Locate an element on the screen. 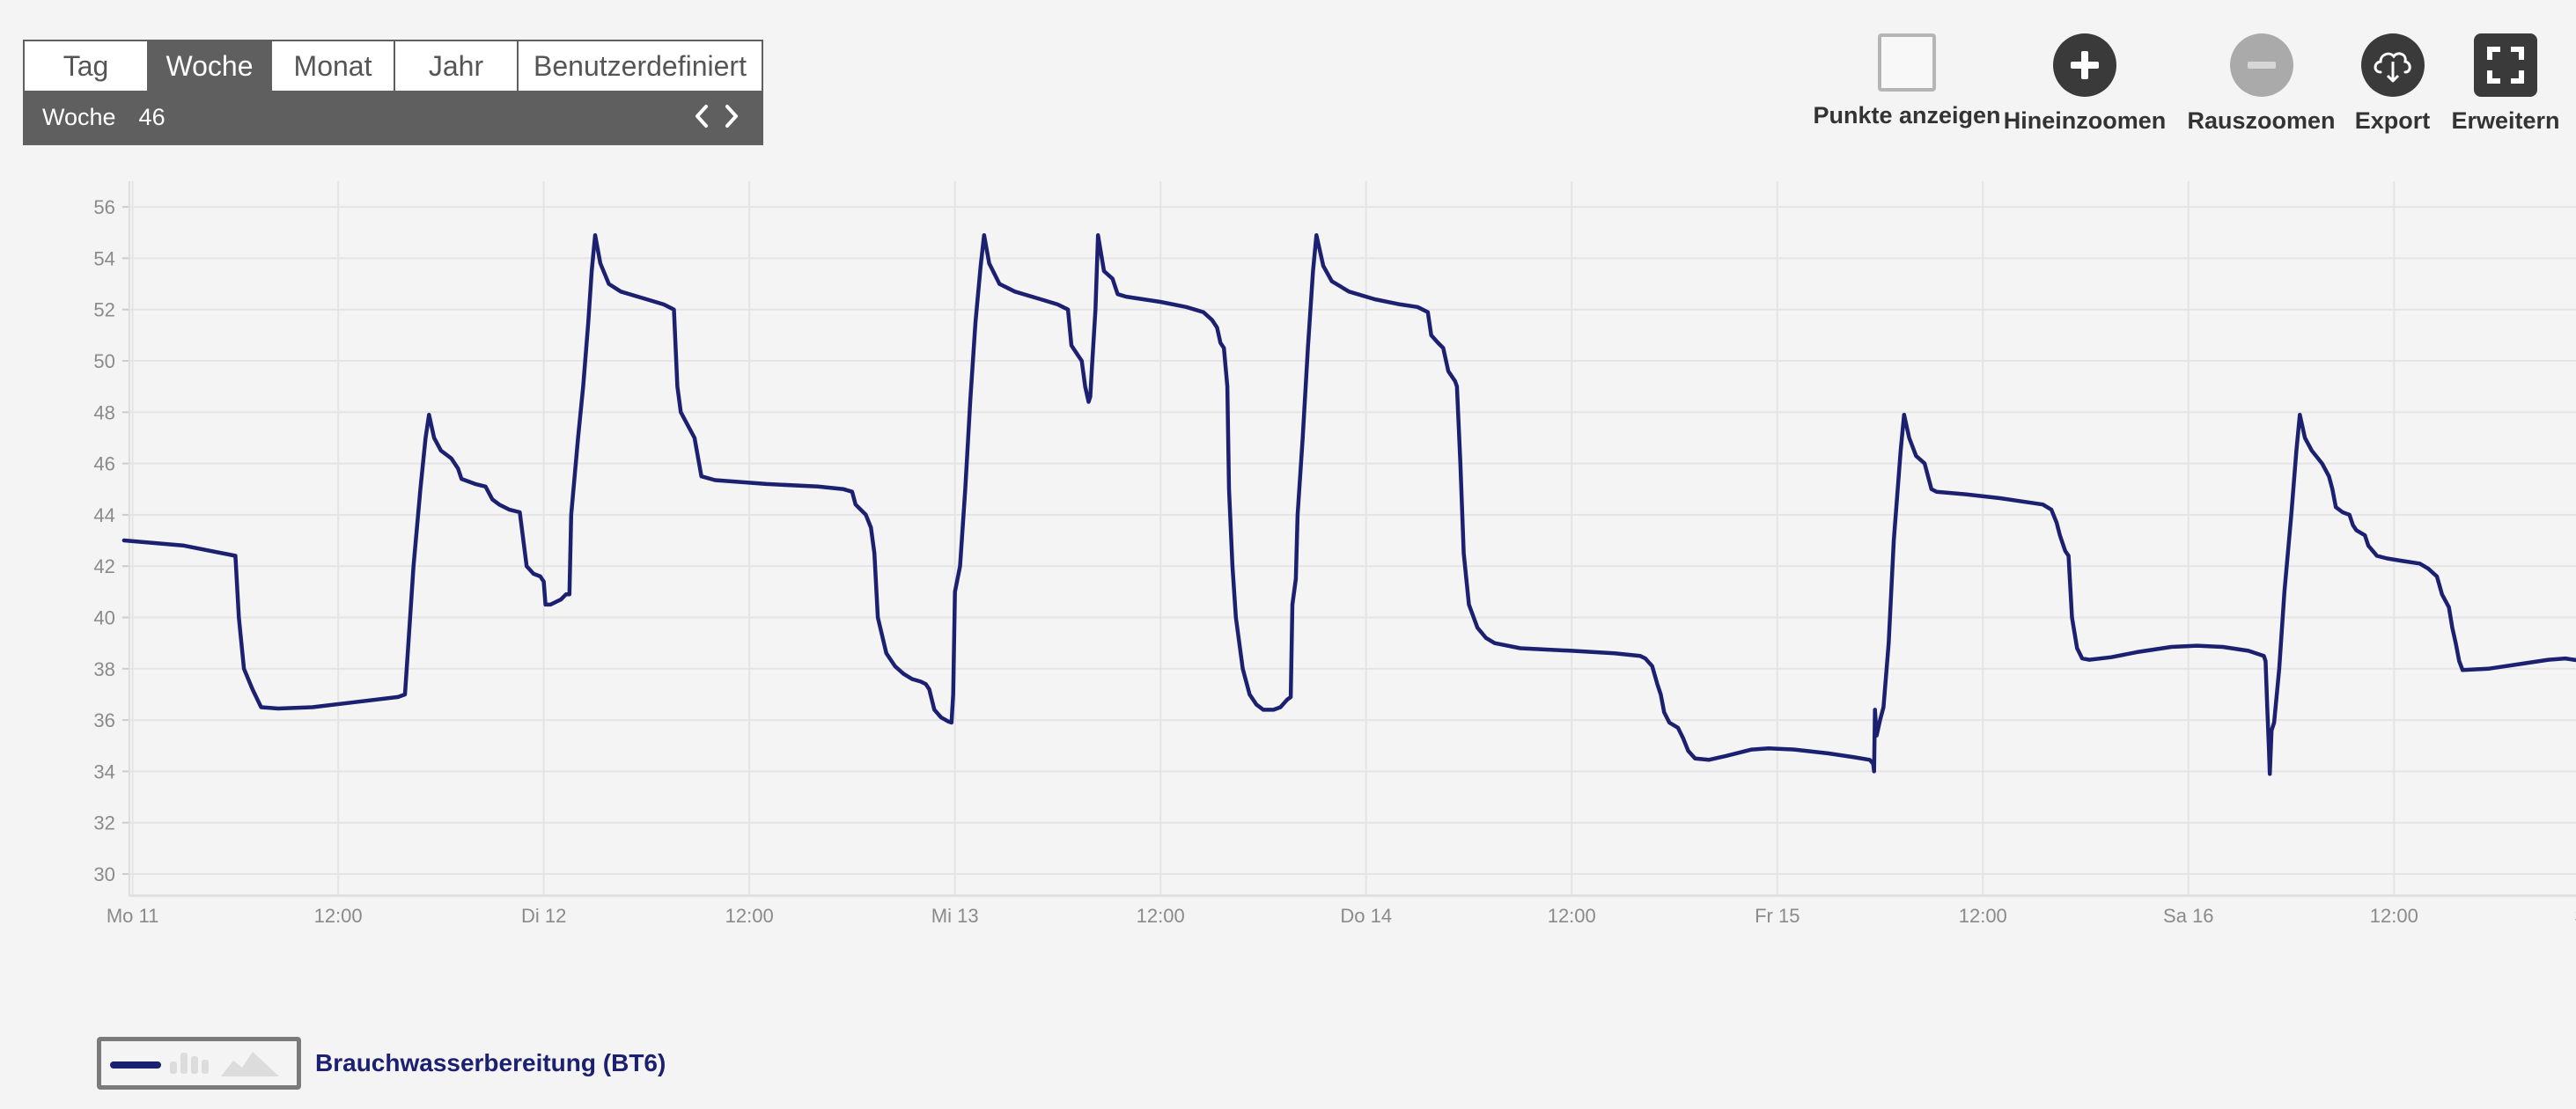  period-arrows is located at coordinates (716, 116).